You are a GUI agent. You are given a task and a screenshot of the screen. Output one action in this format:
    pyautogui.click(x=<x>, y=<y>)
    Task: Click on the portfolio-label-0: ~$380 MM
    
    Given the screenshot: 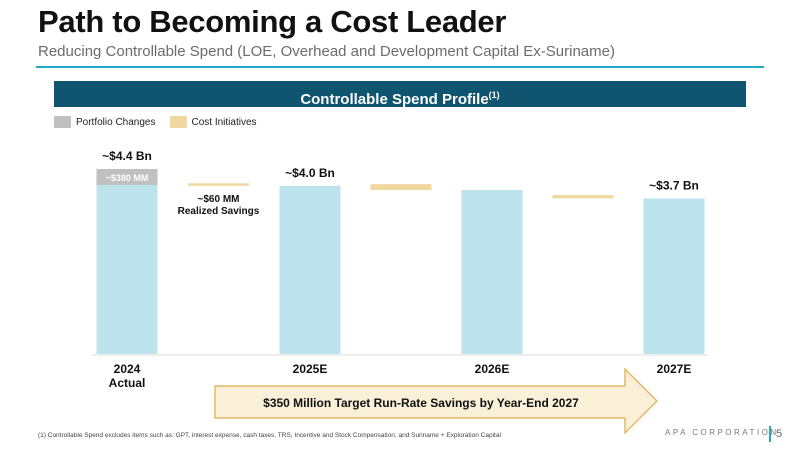 What is the action you would take?
    pyautogui.click(x=127, y=178)
    